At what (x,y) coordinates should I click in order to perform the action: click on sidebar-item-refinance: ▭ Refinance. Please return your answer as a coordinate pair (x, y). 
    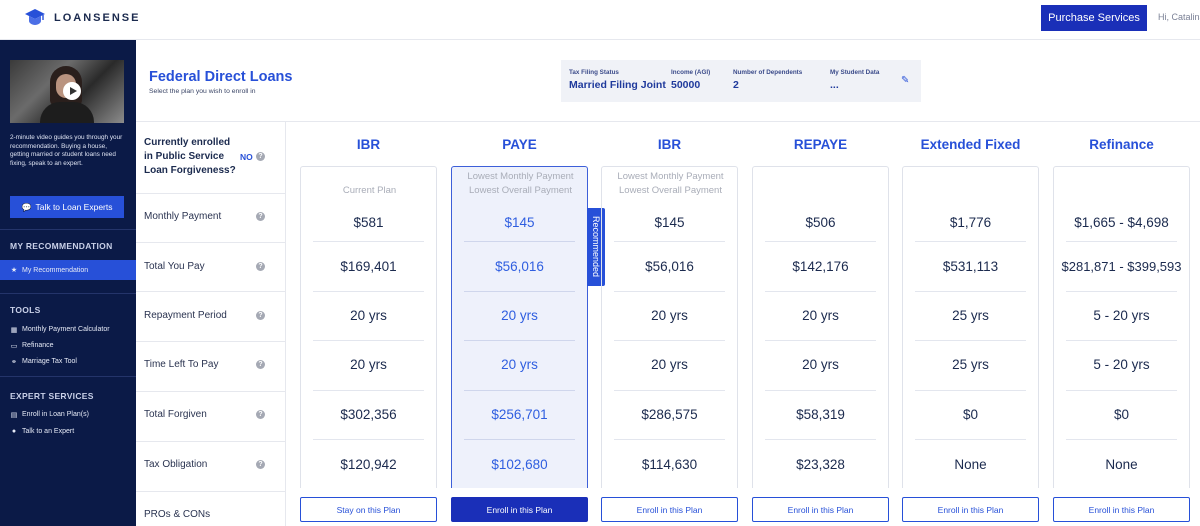
    Looking at the image, I should click on (68, 345).